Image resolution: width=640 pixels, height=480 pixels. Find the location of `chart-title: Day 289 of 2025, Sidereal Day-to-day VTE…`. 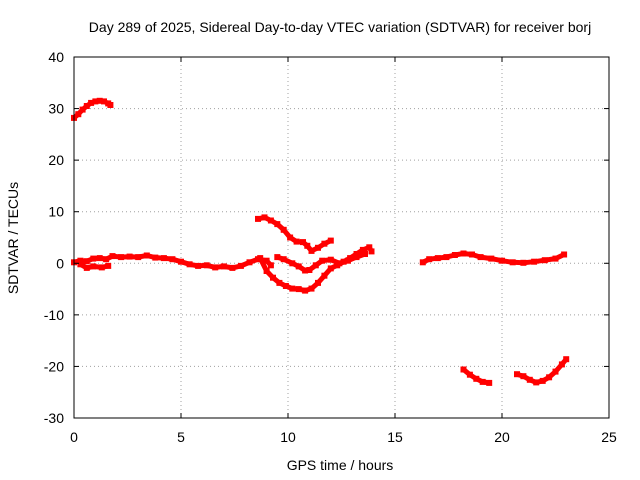

chart-title: Day 289 of 2025, Sidereal Day-to-day VTE… is located at coordinates (340, 27).